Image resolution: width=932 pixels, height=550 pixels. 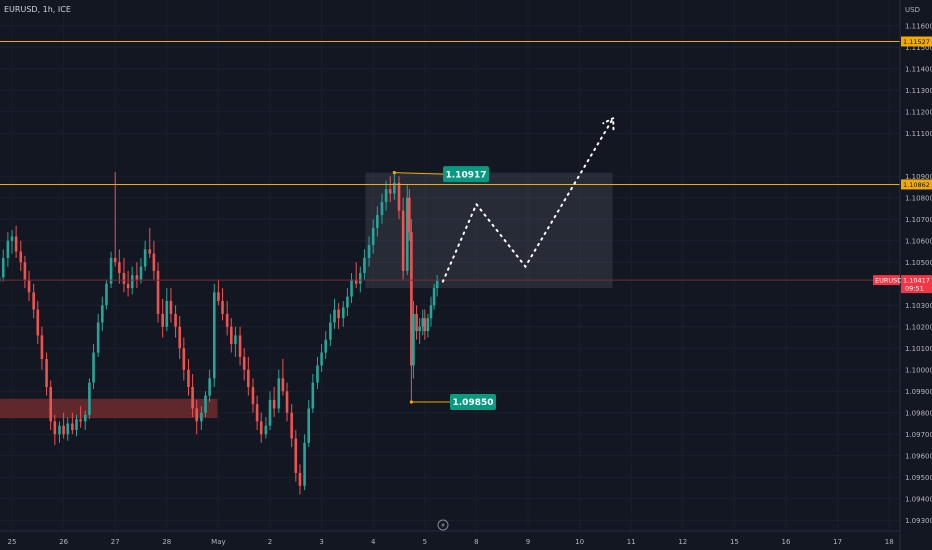 I want to click on lightning-icon, so click(x=443, y=525).